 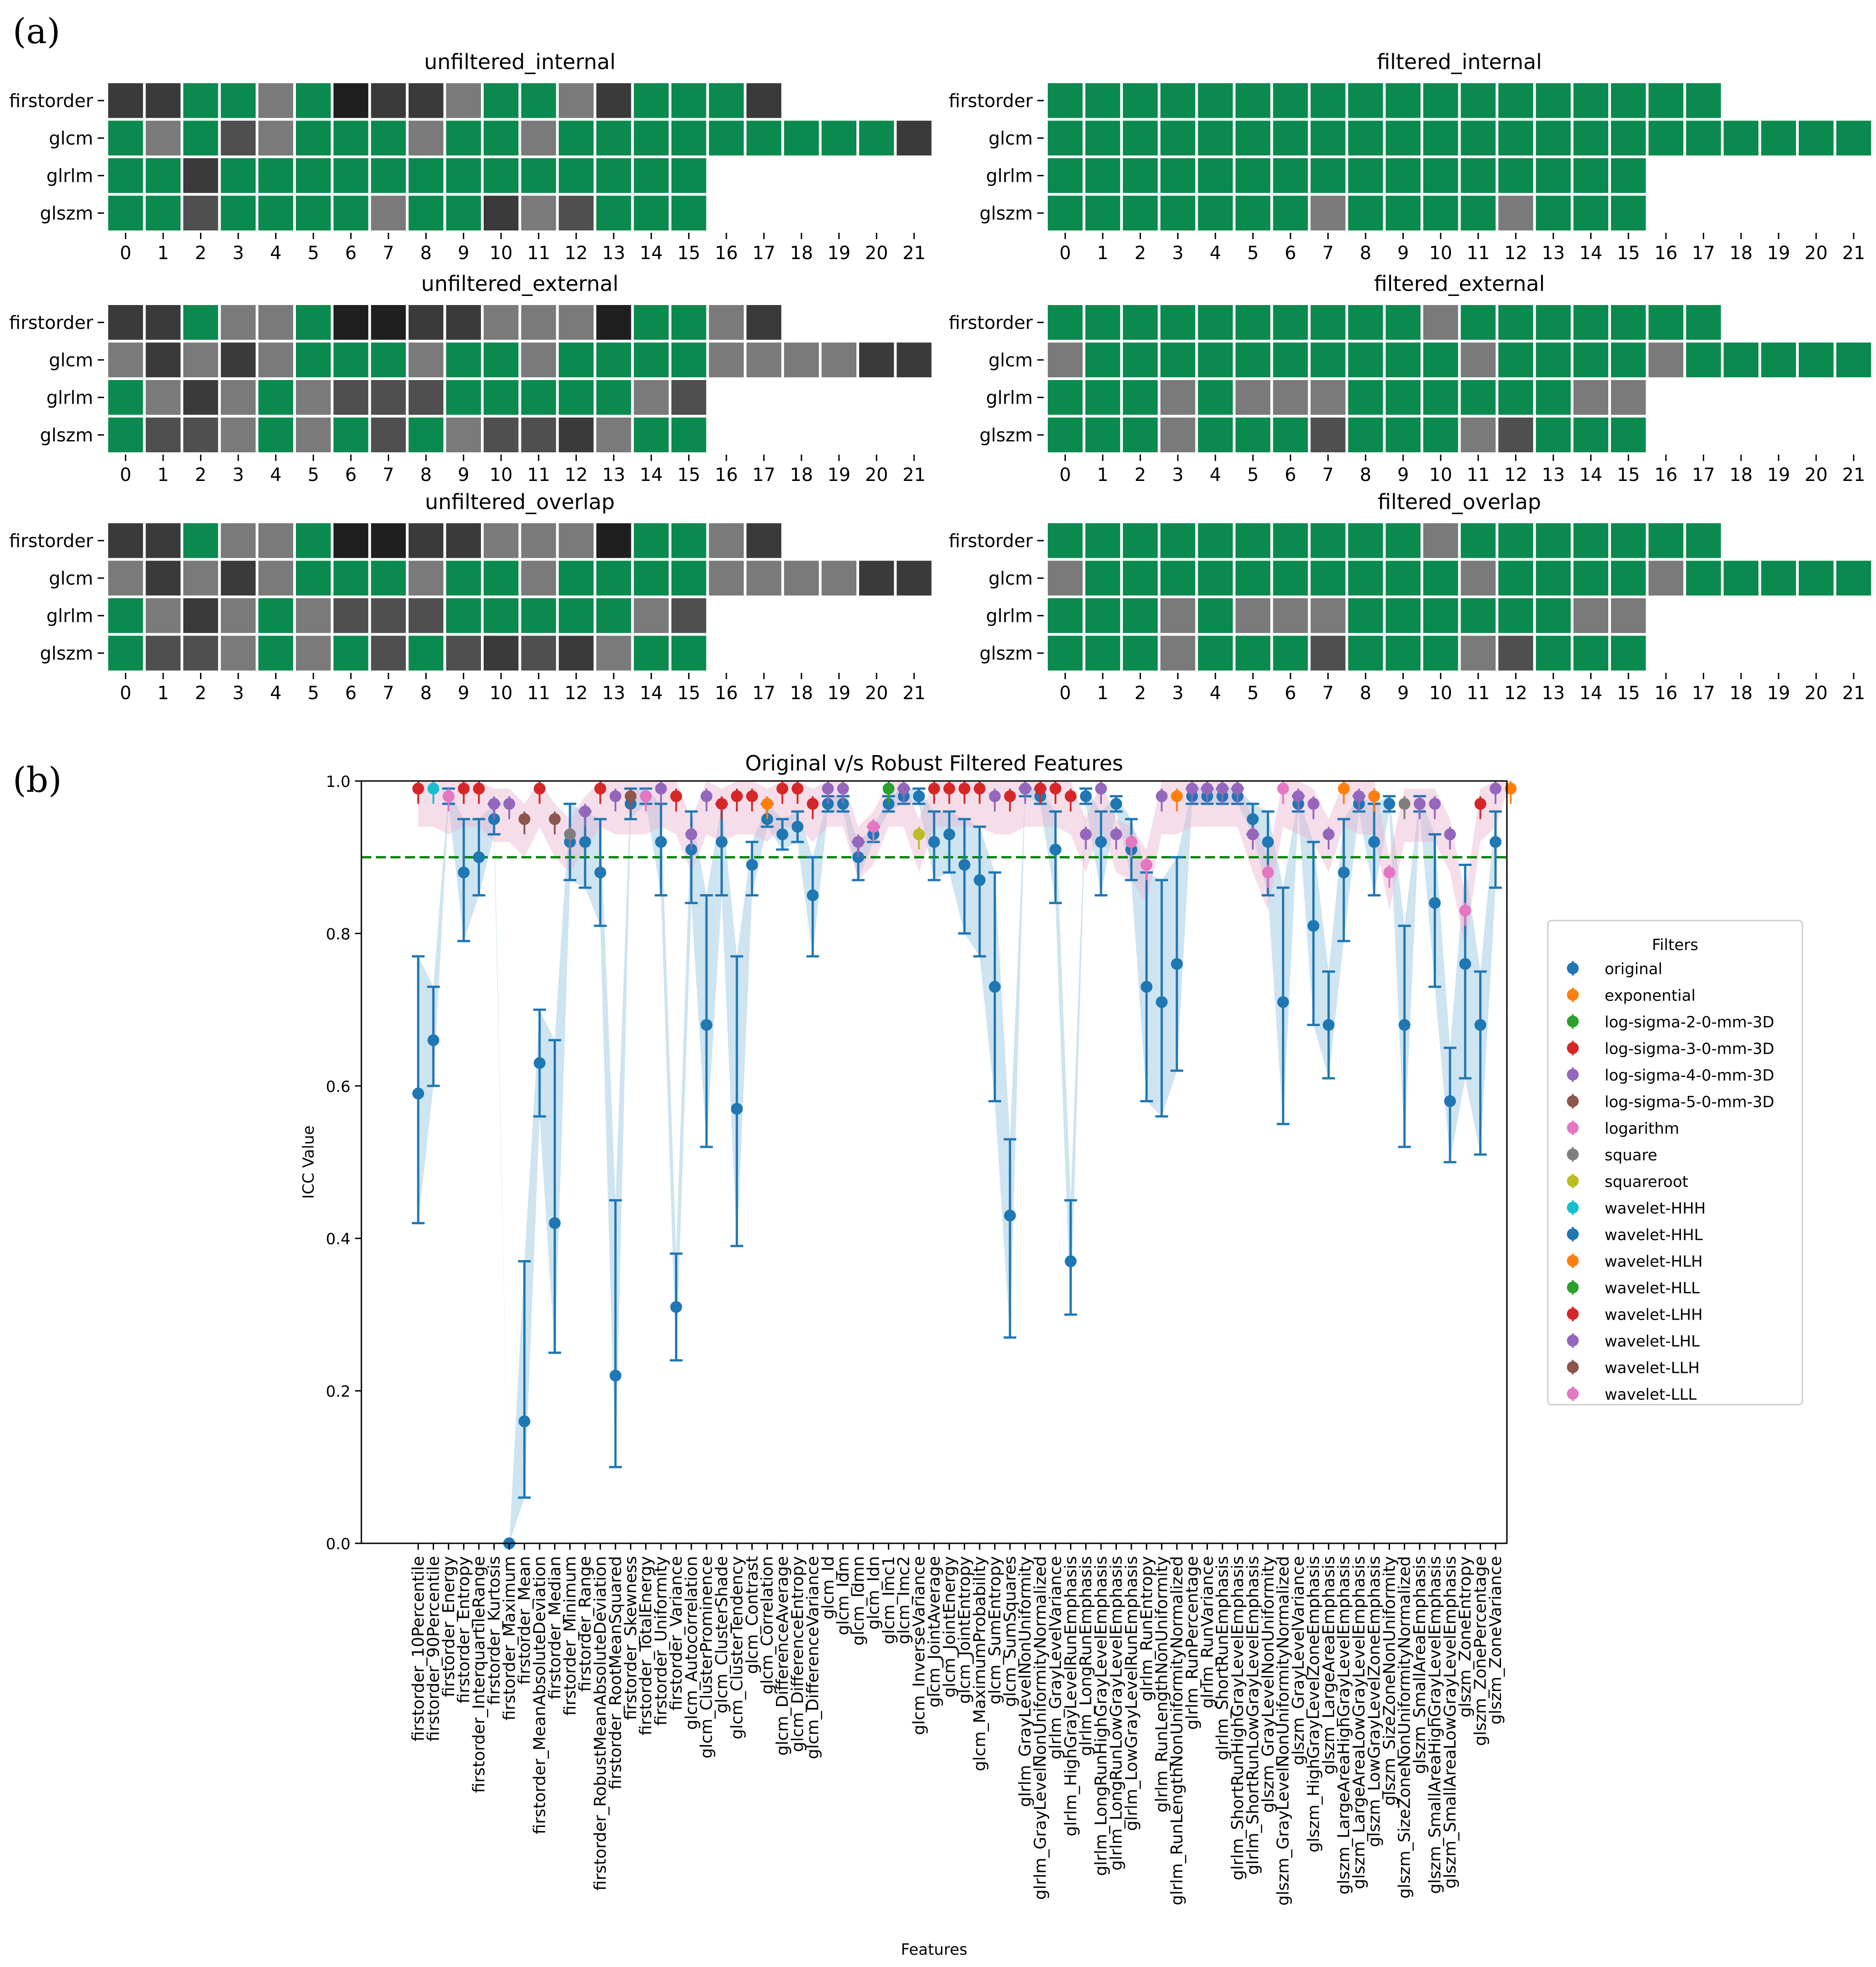 What do you see at coordinates (980, 1664) in the screenshot?
I see `x-tick-label: glcm_MaximumProbability` at bounding box center [980, 1664].